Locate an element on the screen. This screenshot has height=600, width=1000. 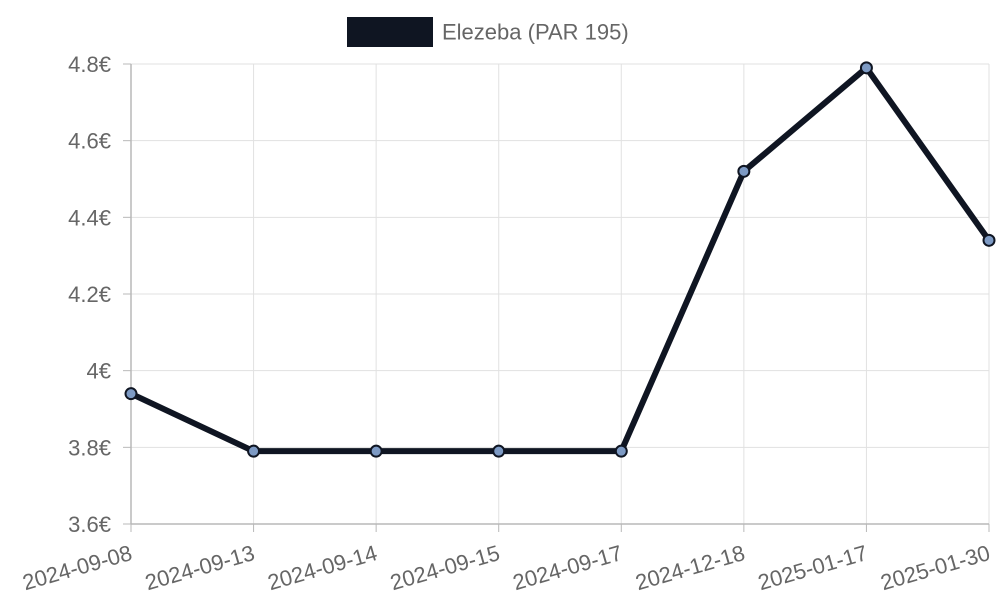
y-tick-label: 3.8€ is located at coordinates (89, 447).